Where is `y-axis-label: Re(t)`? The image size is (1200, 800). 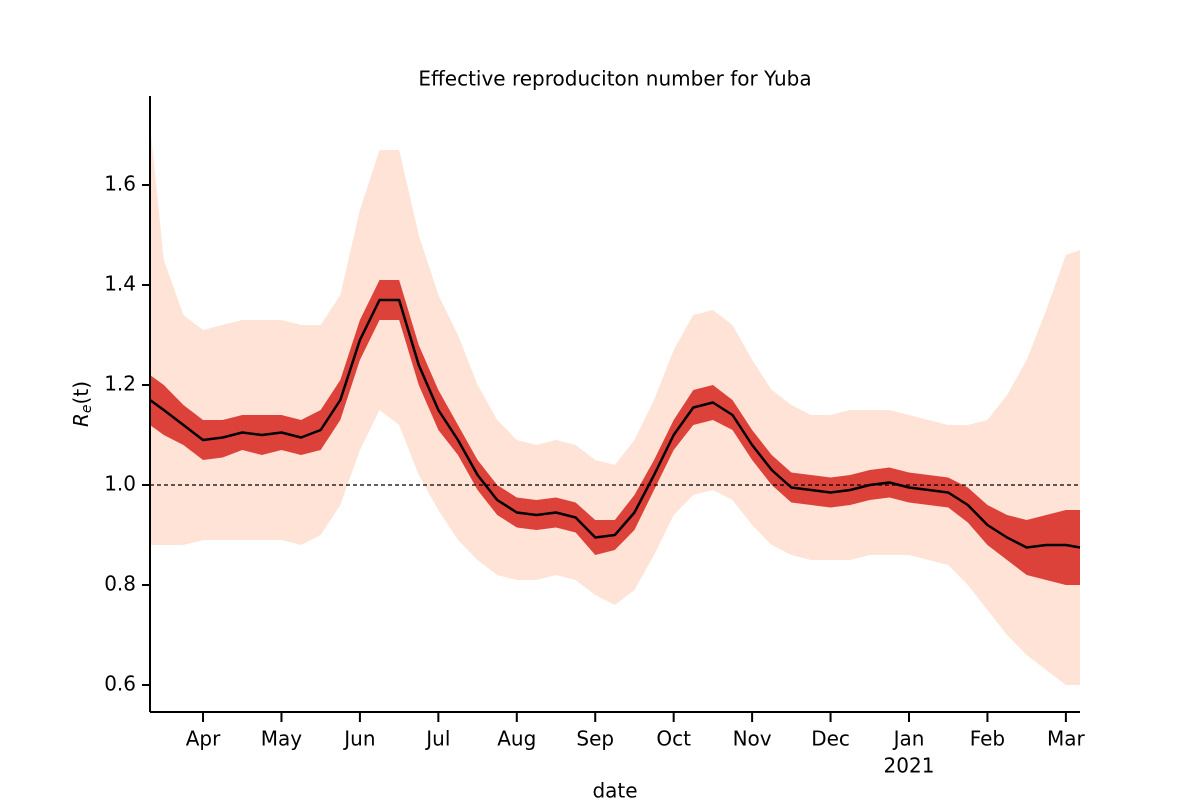 y-axis-label: Re(t) is located at coordinates (82, 404).